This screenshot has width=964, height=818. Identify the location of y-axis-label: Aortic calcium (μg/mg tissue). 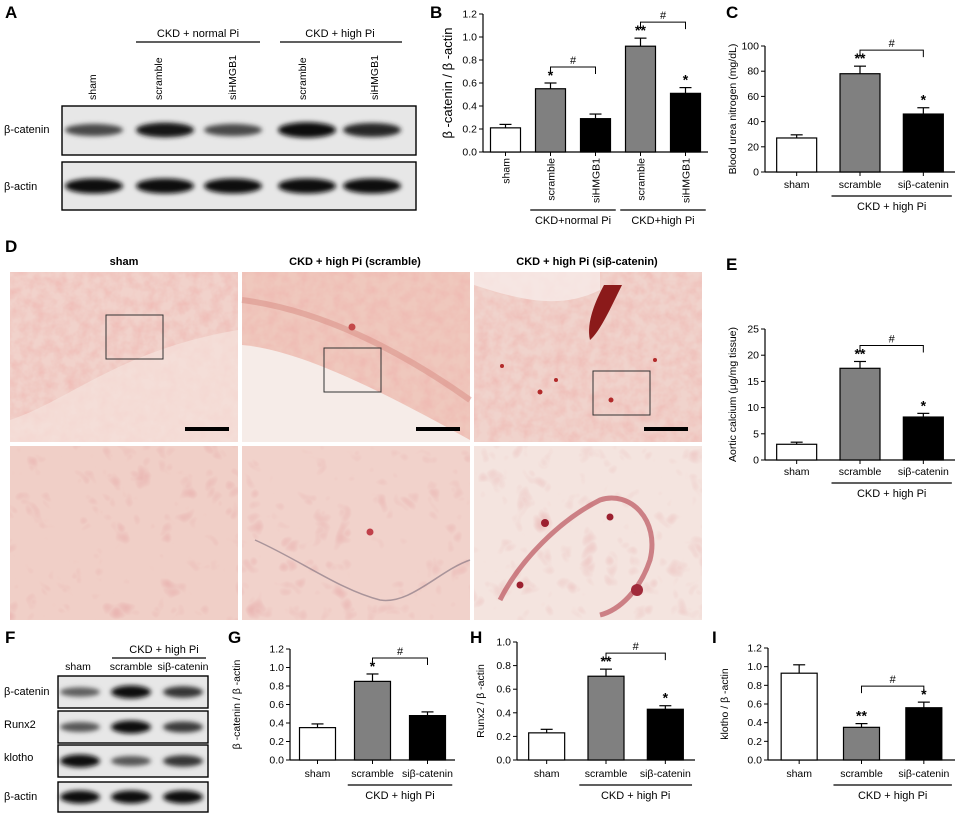
(733, 394).